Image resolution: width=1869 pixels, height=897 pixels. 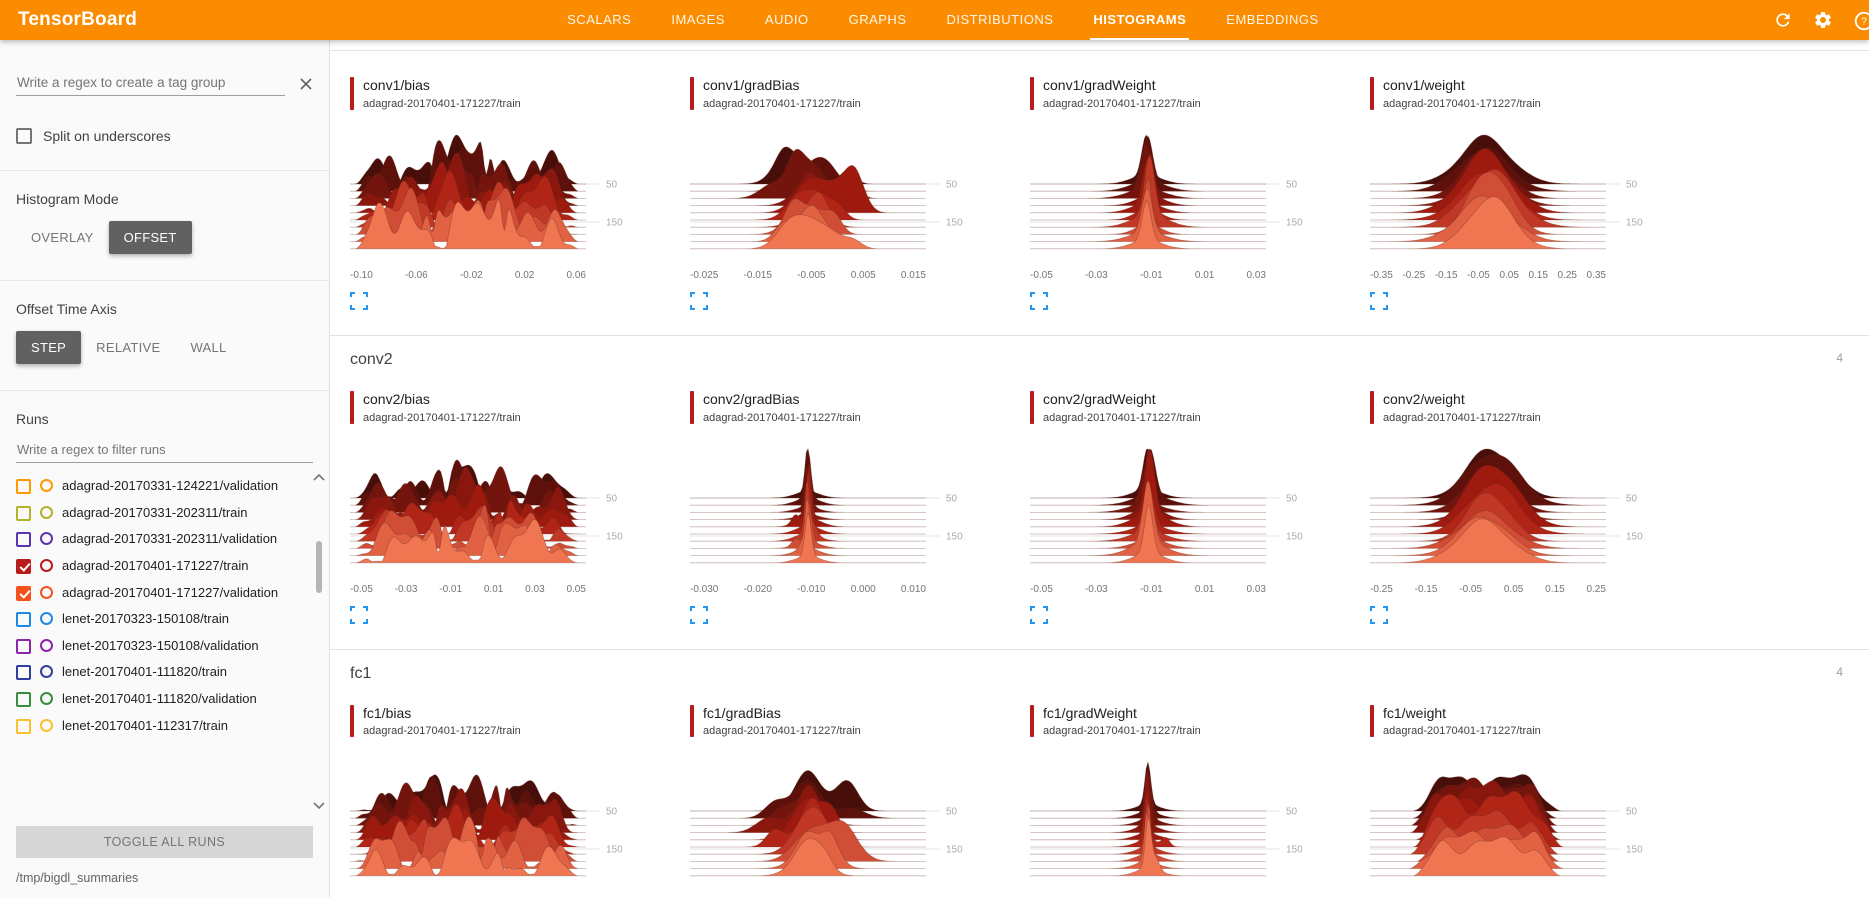 What do you see at coordinates (1861, 20) in the screenshot?
I see `help-icon: ?` at bounding box center [1861, 20].